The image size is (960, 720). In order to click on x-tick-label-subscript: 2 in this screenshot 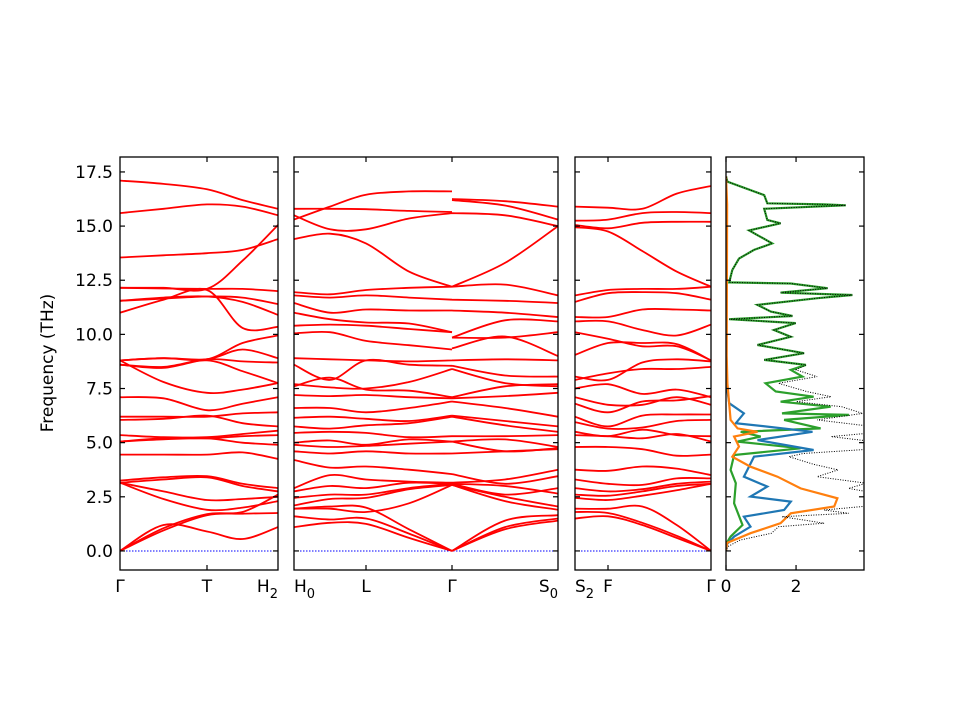, I will do `click(274, 594)`.